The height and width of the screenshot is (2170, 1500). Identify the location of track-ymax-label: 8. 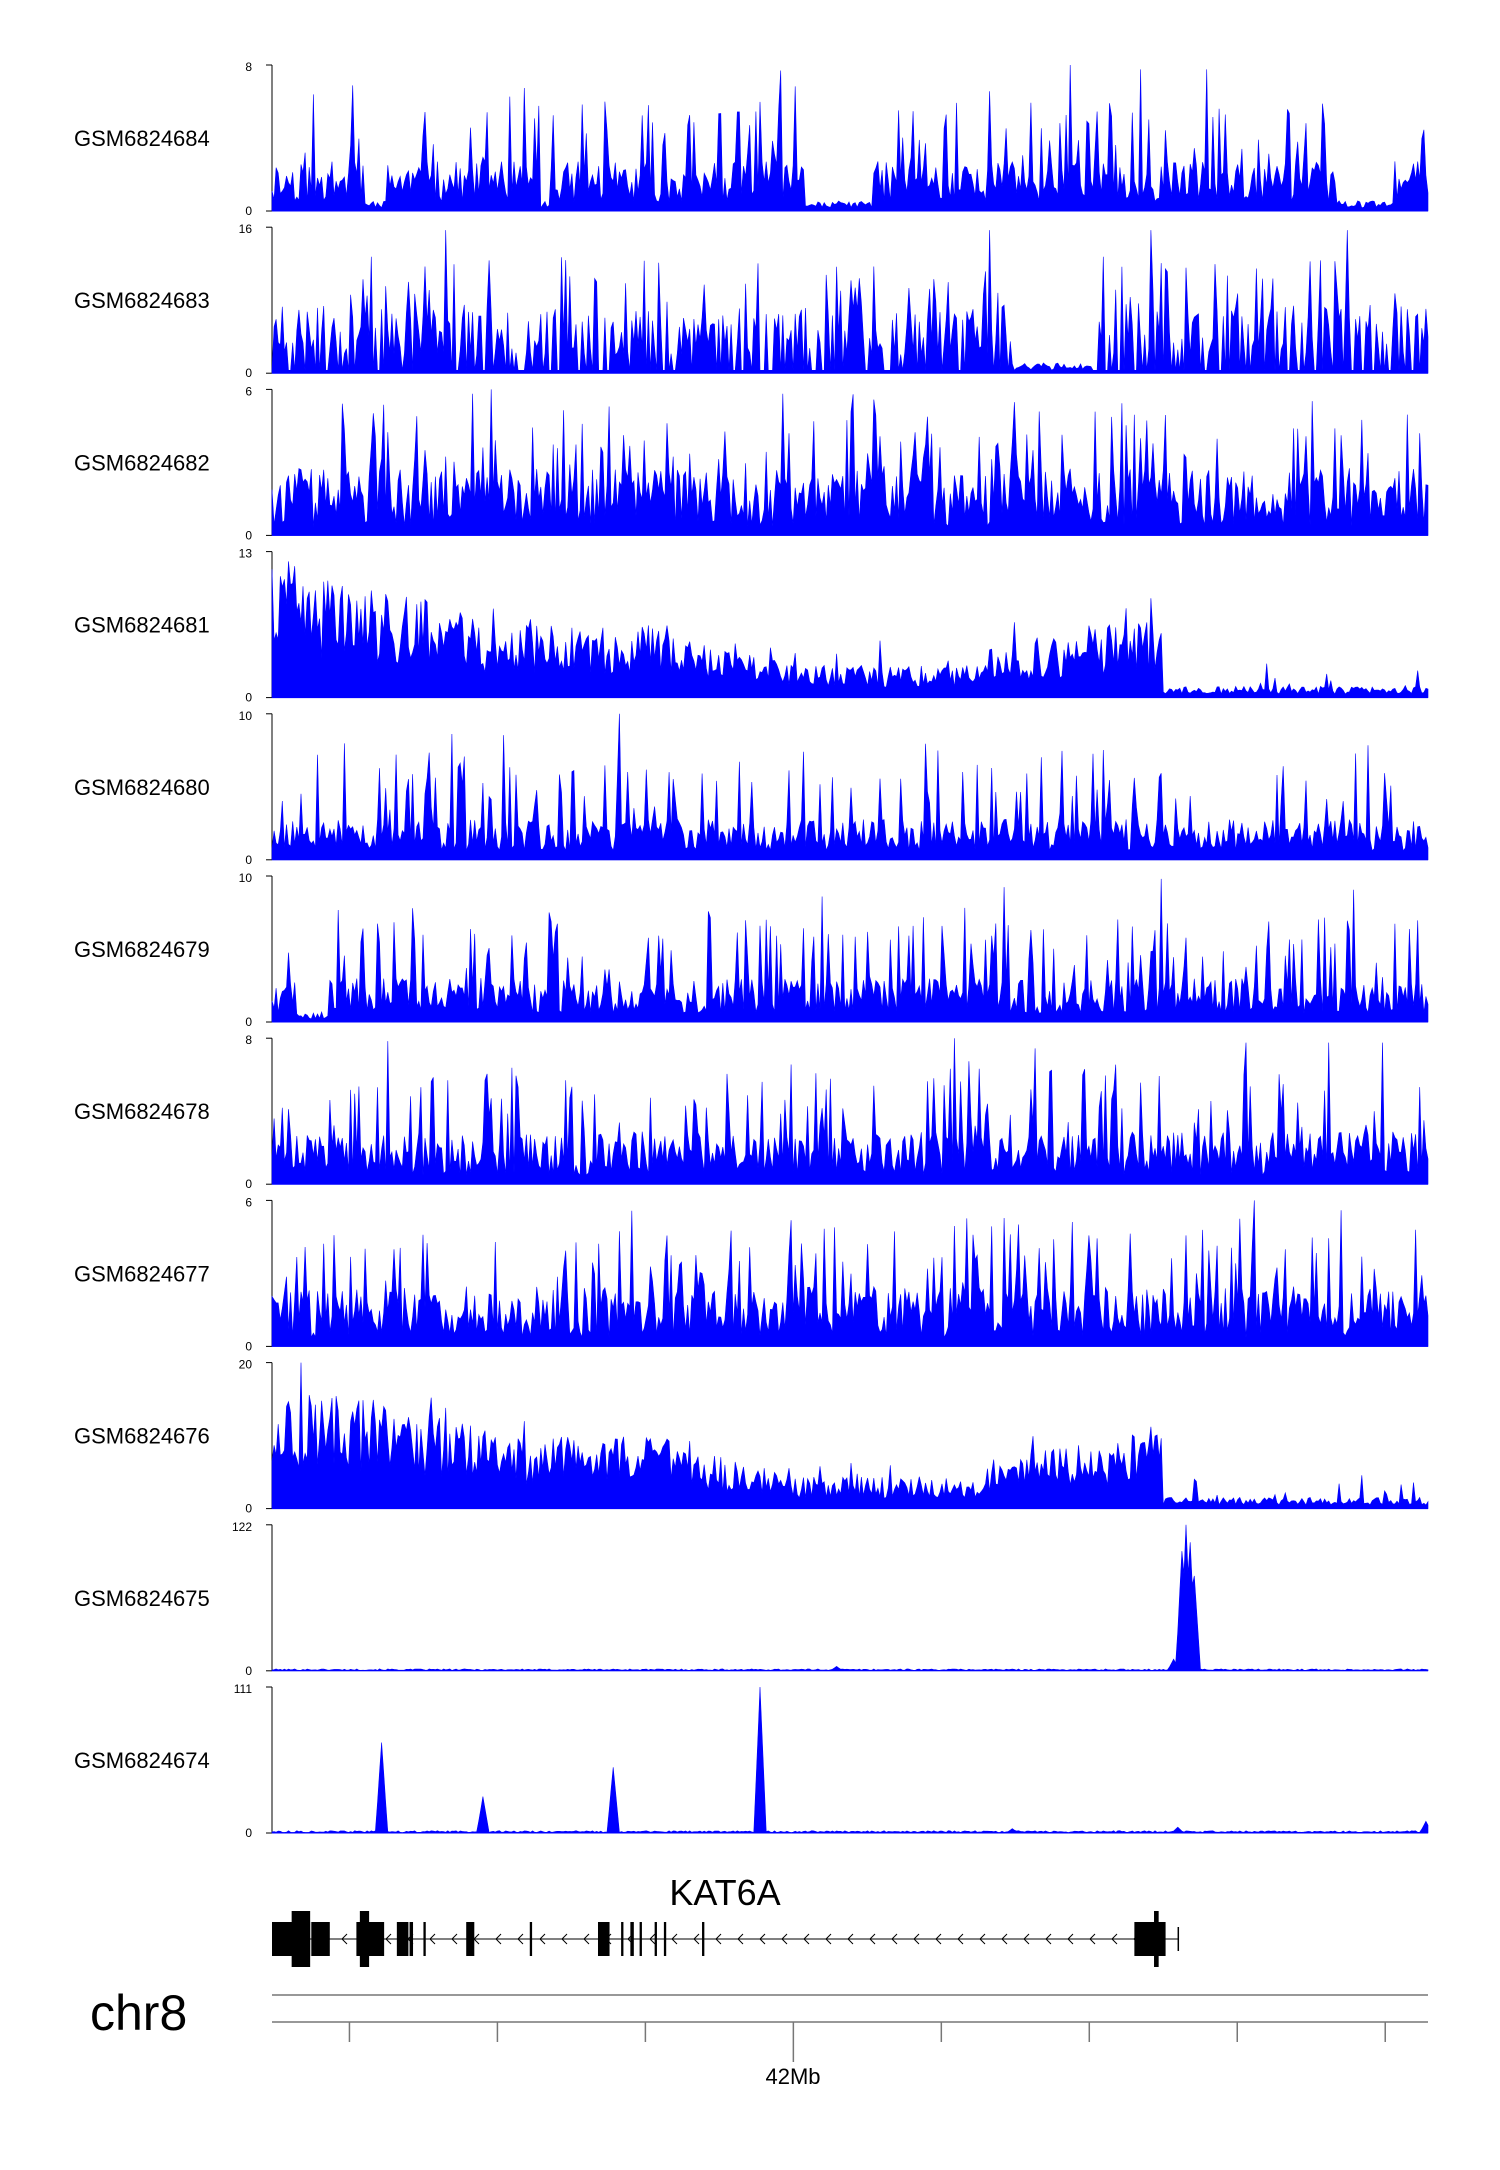
(248, 1040).